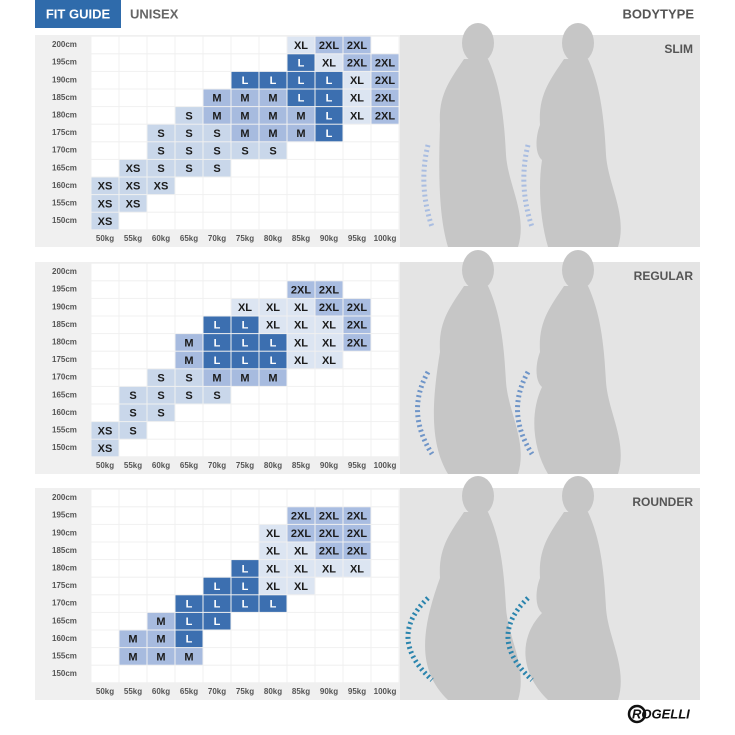  Describe the element at coordinates (478, 43) in the screenshot. I see `head` at that location.